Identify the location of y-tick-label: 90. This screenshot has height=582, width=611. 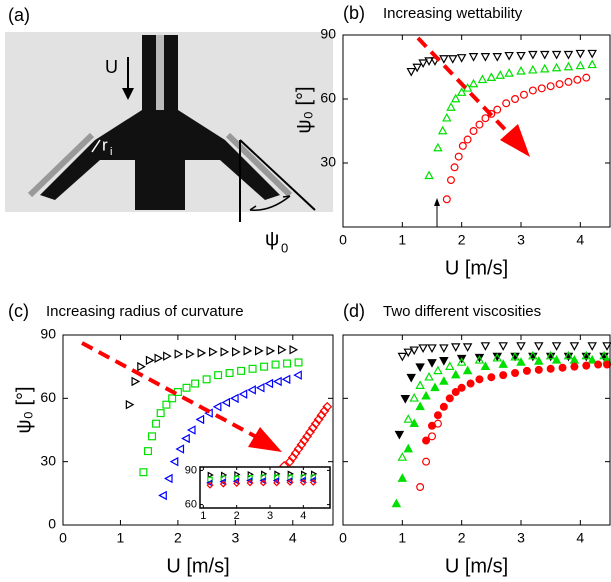
(191, 470).